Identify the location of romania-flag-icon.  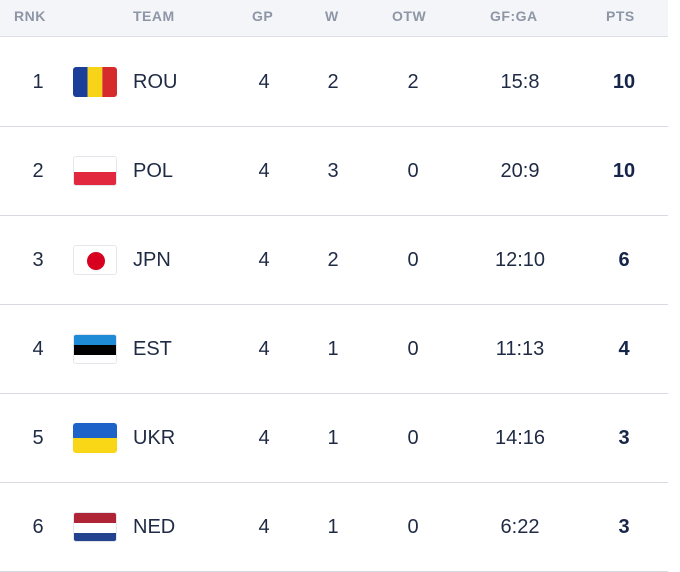
(95, 82).